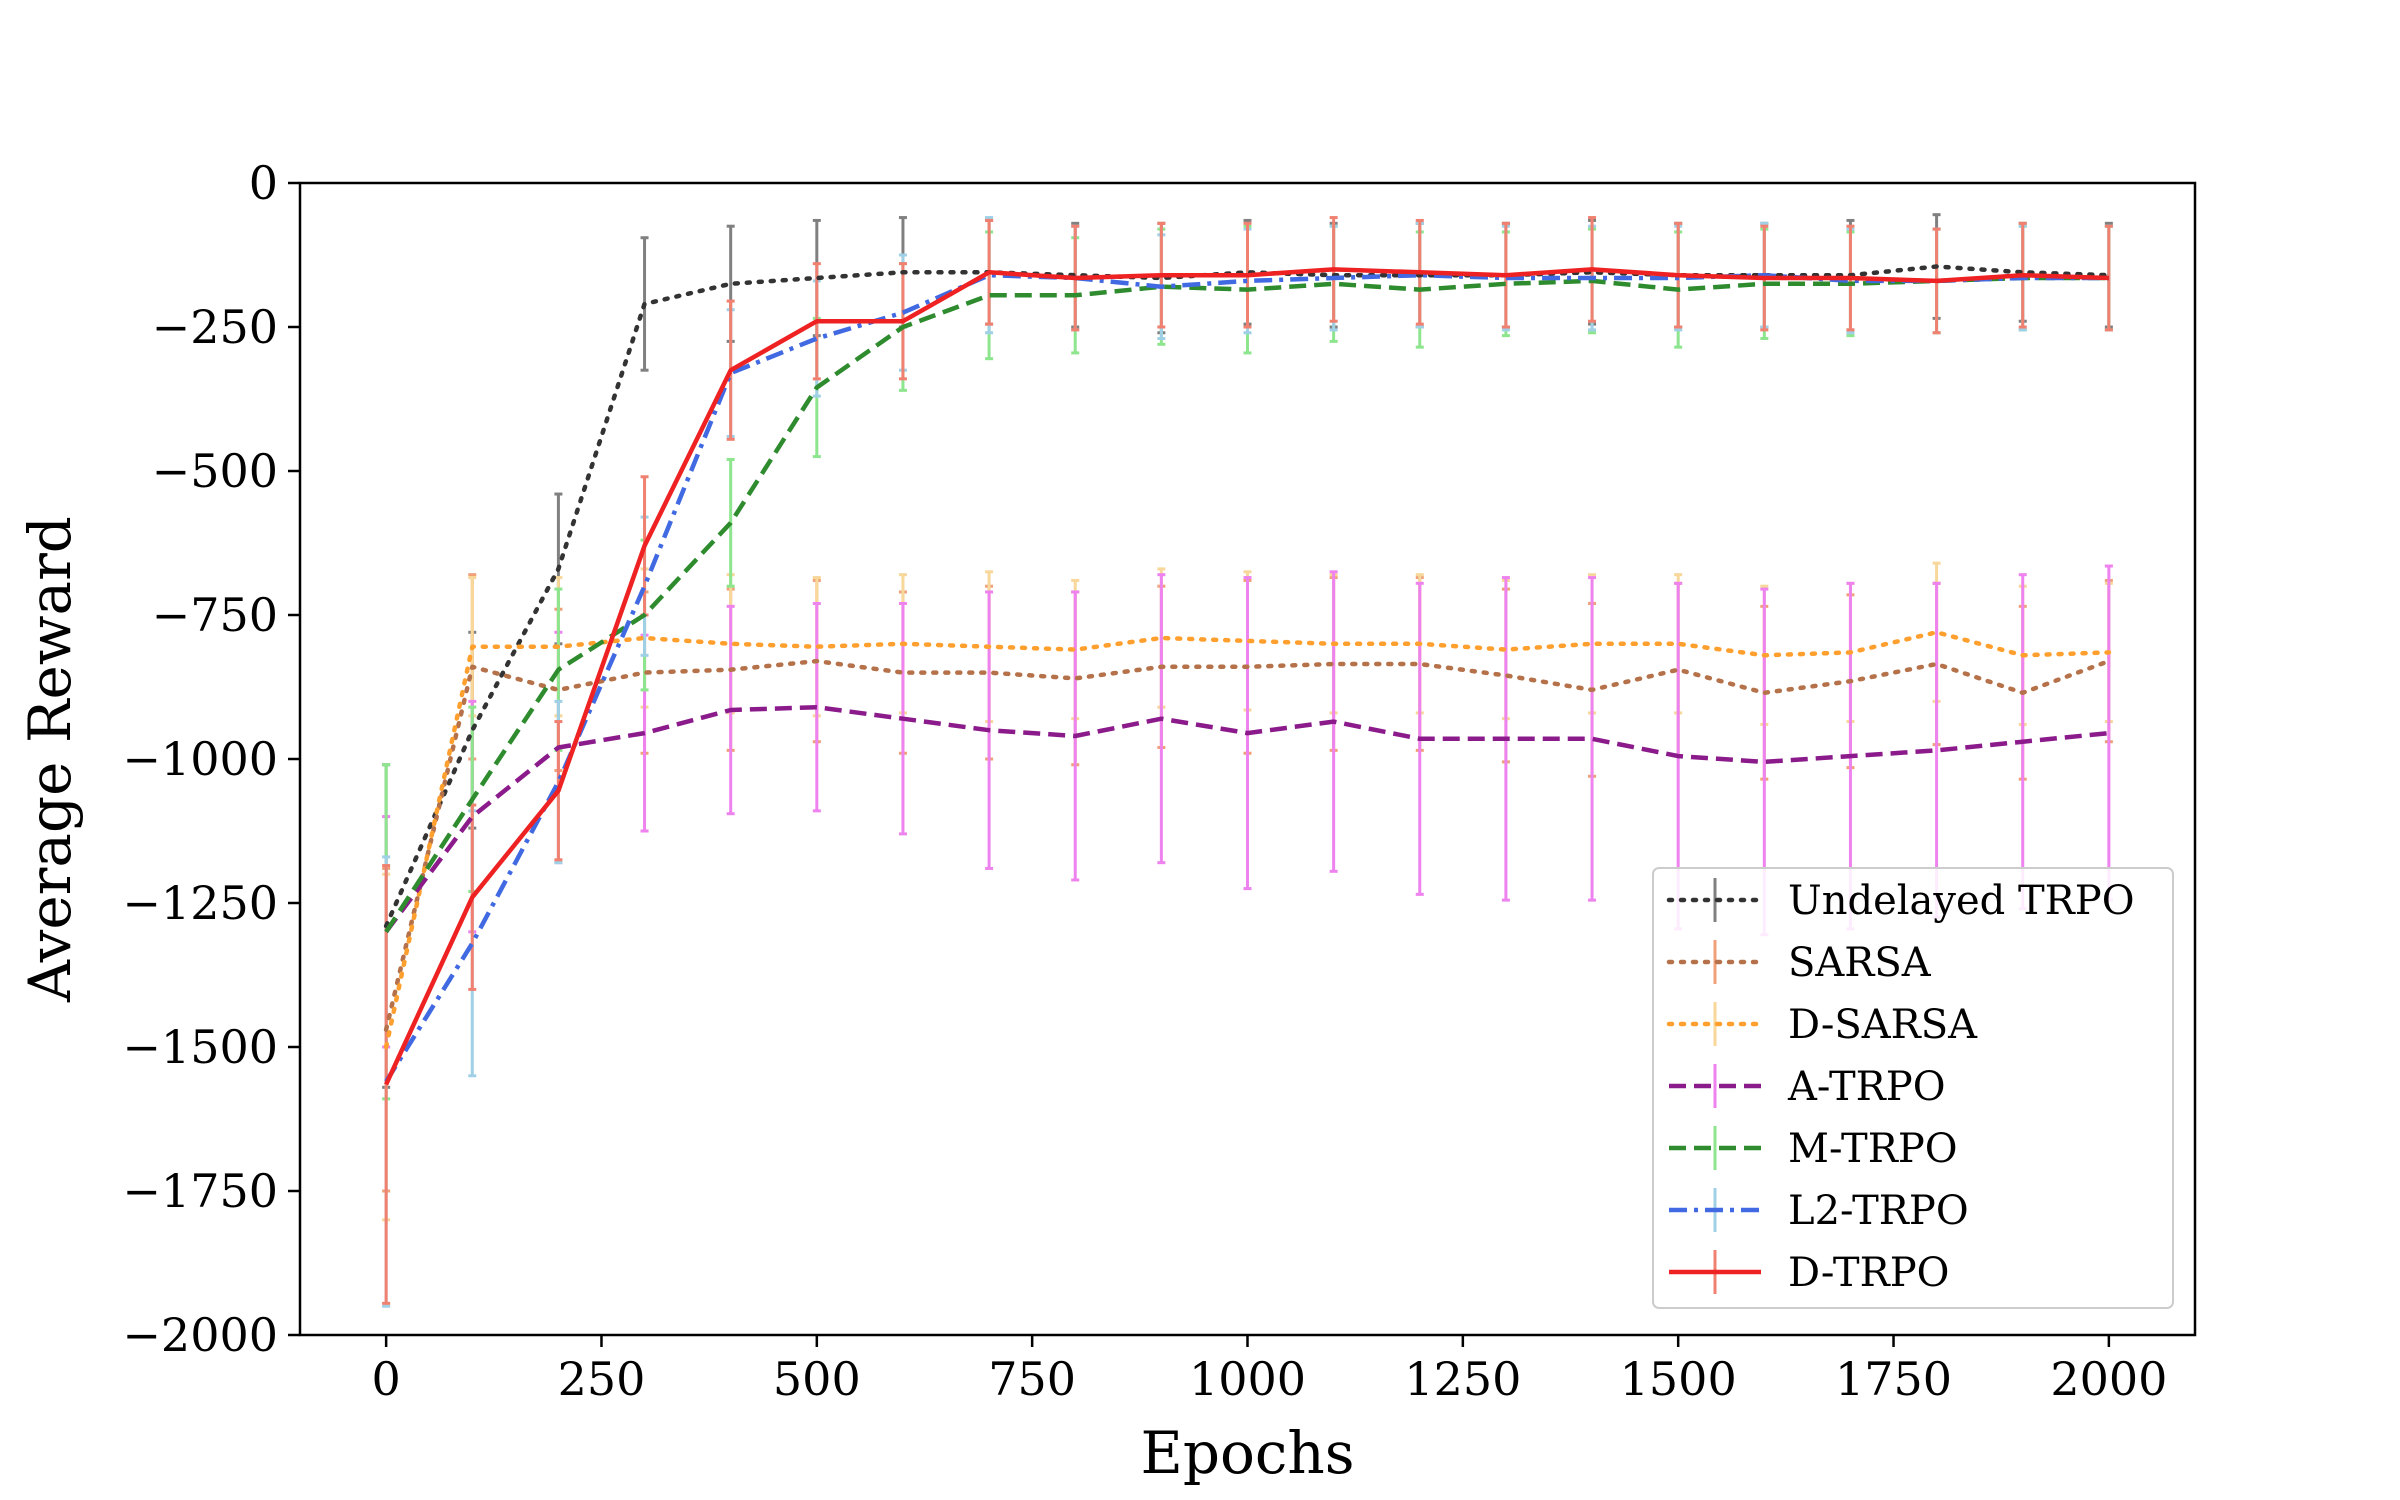  I want to click on legend-item: M-TRPO, so click(1813, 1149).